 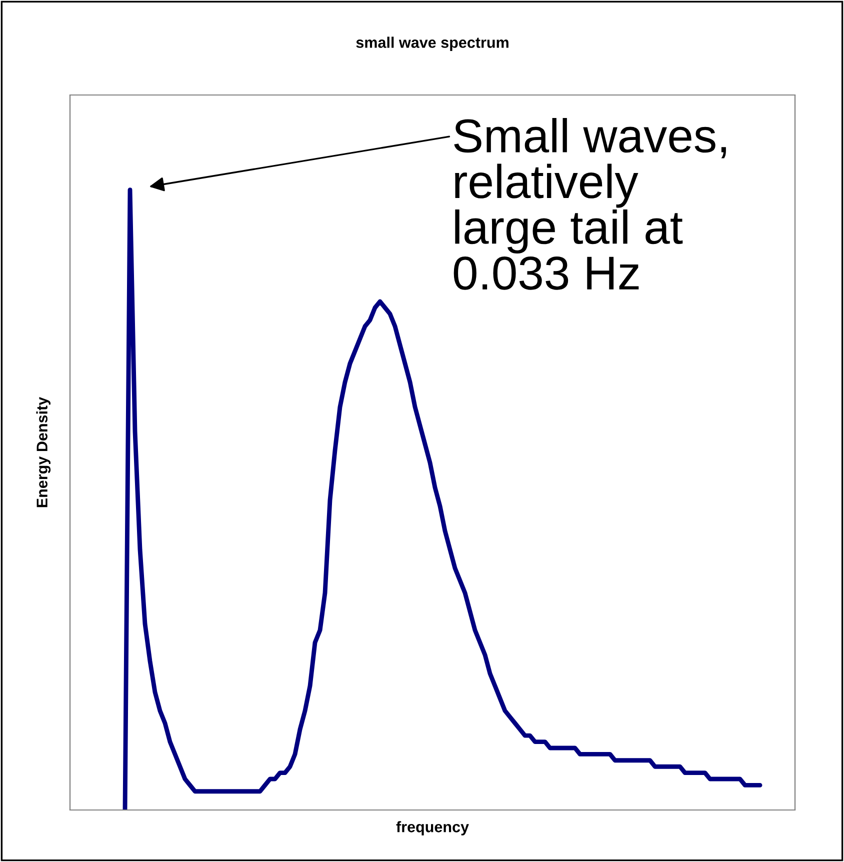 I want to click on annotation: Small waves, relatively large tail at 0.033 Hz, so click(x=590, y=204).